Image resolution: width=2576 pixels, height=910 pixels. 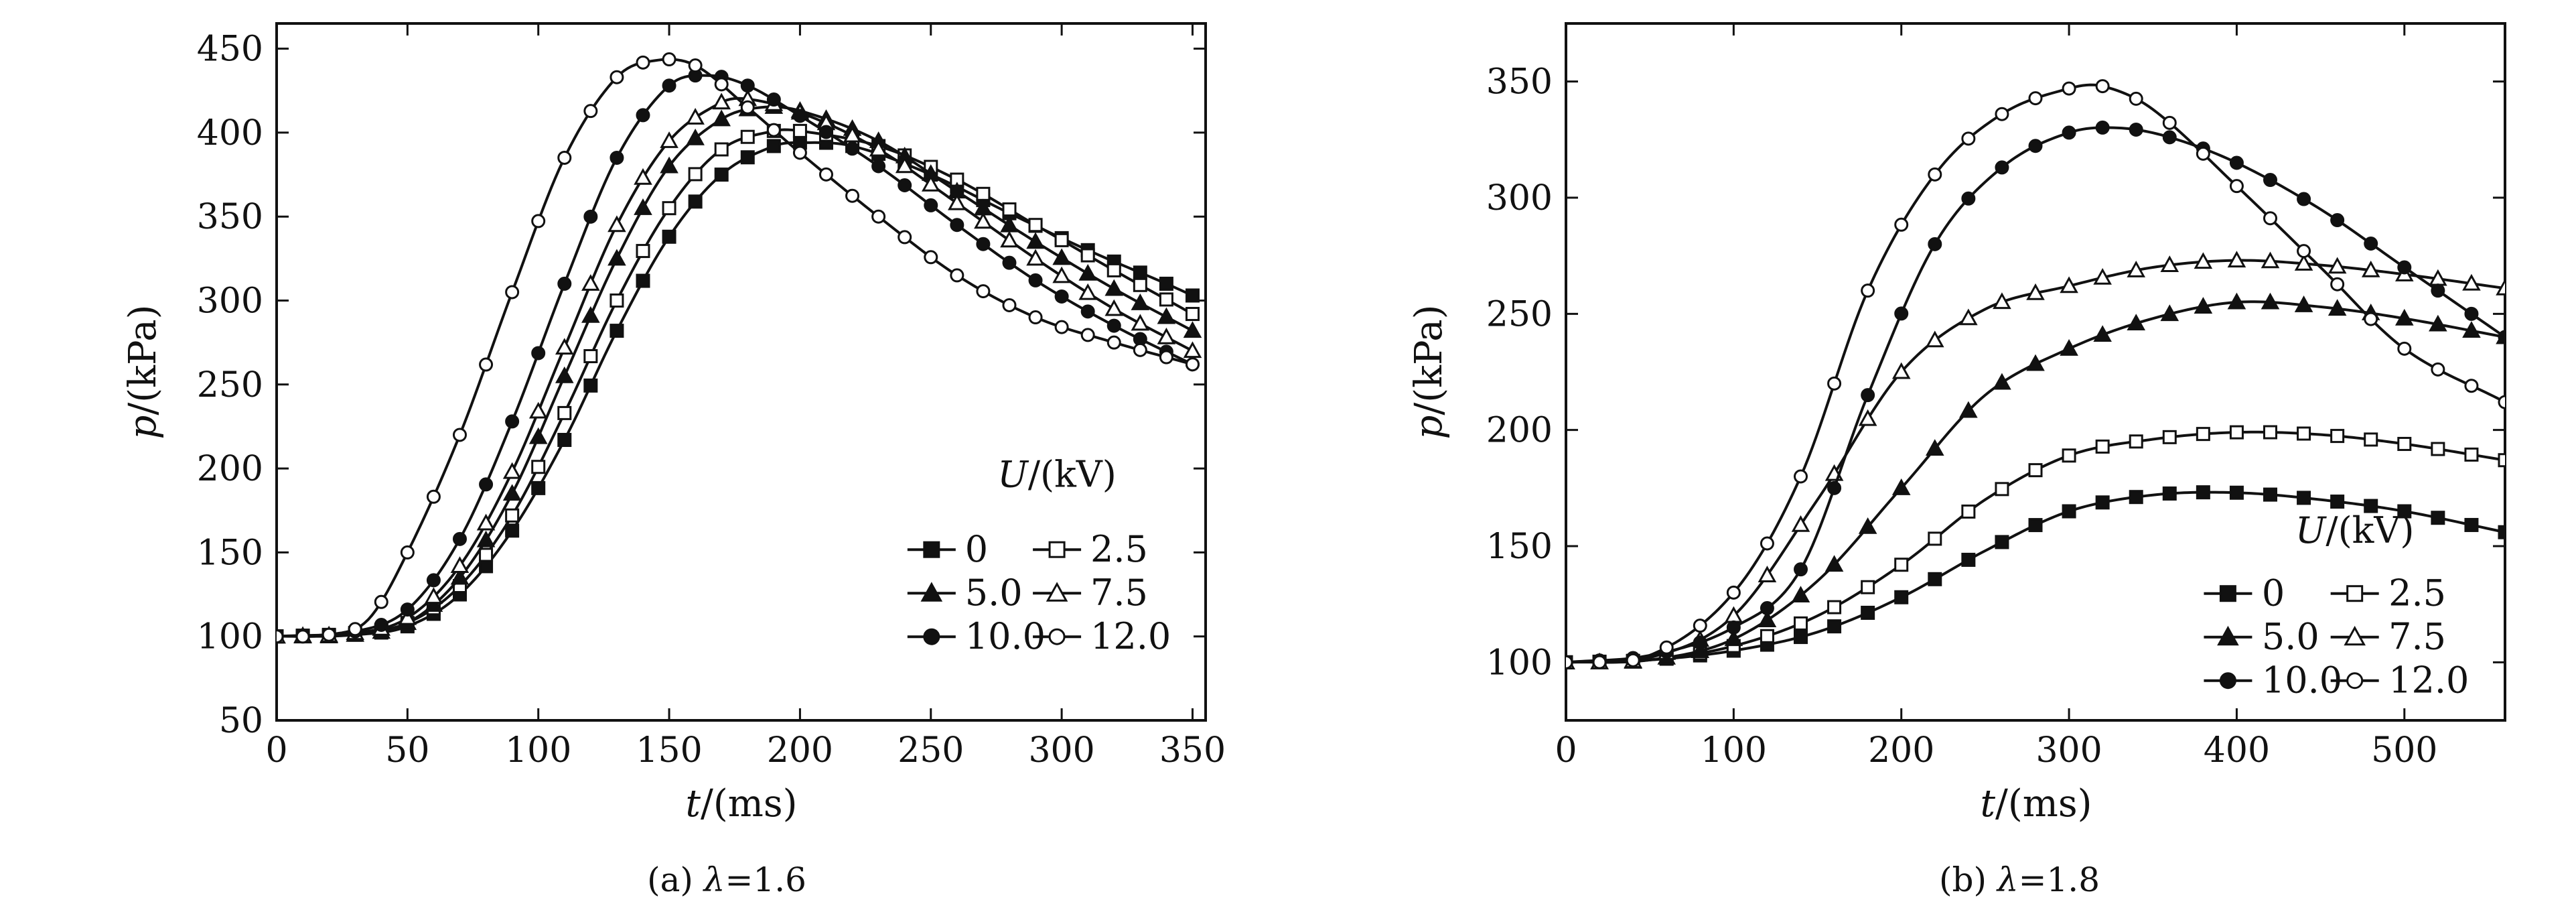 I want to click on legend-title: U/(kV), so click(x=2355, y=530).